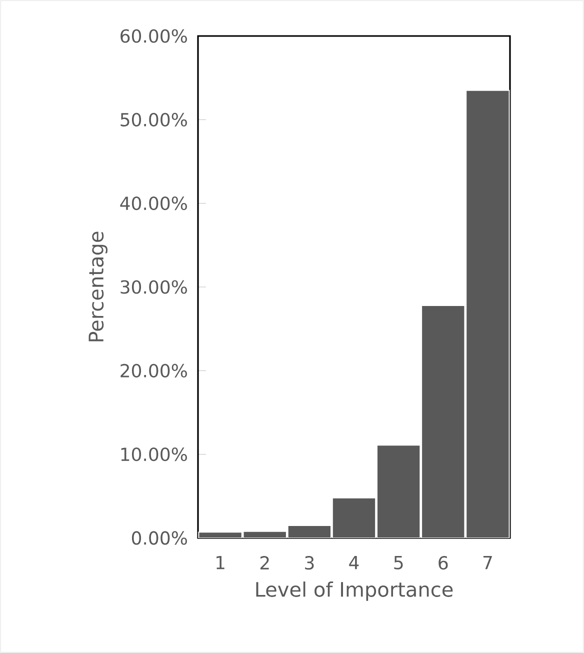 This screenshot has width=584, height=653. What do you see at coordinates (153, 371) in the screenshot?
I see `y-tick-label: 20.00%` at bounding box center [153, 371].